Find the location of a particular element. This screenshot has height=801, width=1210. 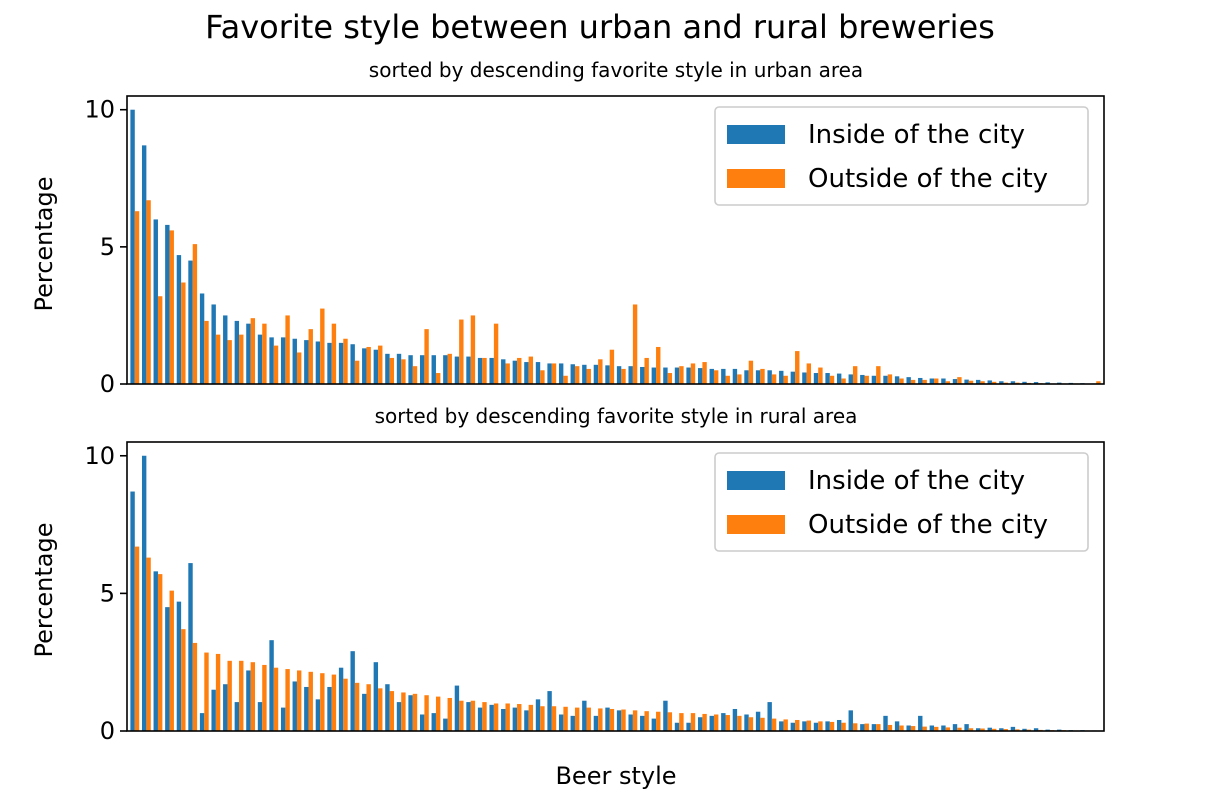

y-tick-label: 0 is located at coordinates (107, 384).